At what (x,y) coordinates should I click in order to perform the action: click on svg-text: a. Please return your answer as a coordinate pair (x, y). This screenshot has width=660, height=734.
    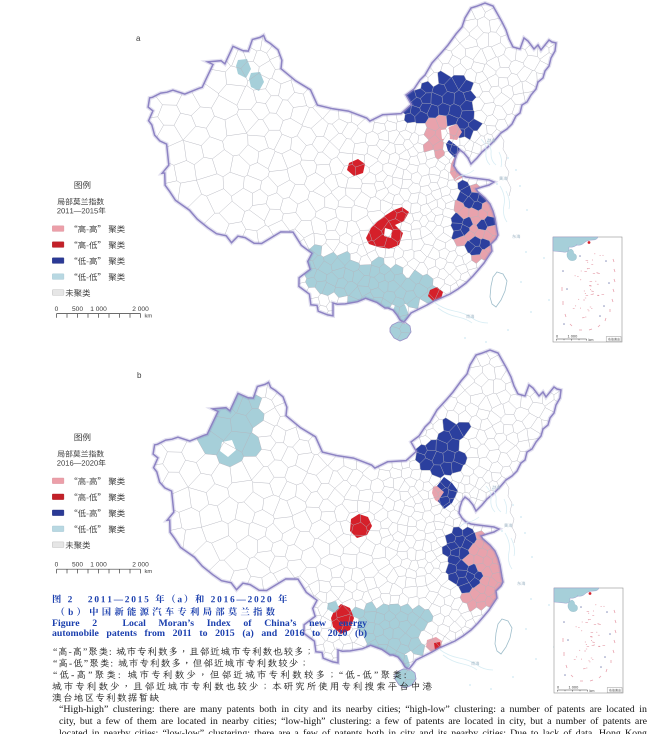
    Looking at the image, I should click on (138, 38).